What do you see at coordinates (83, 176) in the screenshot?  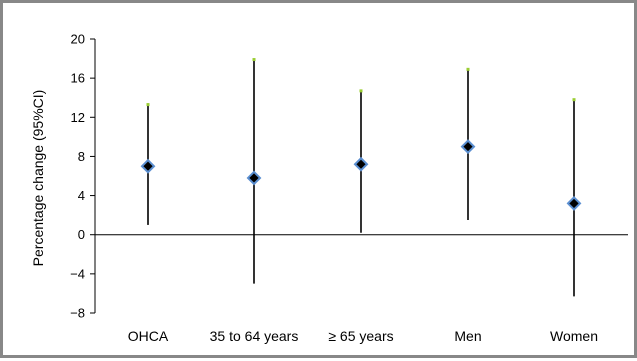 I see `y-axis: −8 −4 0 4 8 12 16 20` at bounding box center [83, 176].